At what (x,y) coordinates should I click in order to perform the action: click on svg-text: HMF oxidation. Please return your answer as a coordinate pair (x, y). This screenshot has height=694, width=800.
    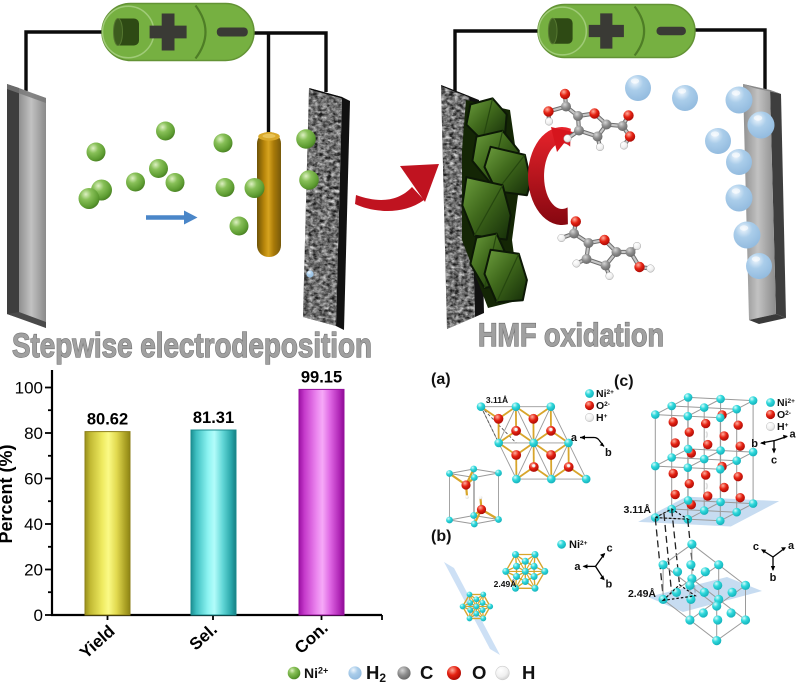
    Looking at the image, I should click on (571, 335).